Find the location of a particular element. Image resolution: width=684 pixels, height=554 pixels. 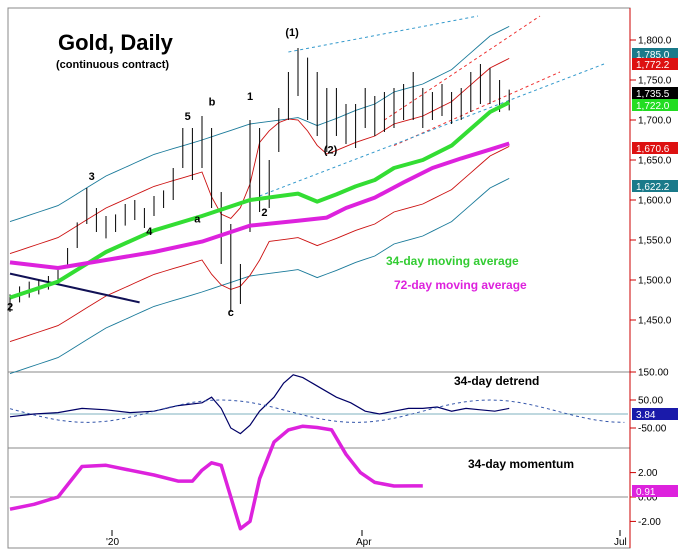

chart-title: Gold, Daily is located at coordinates (116, 42).